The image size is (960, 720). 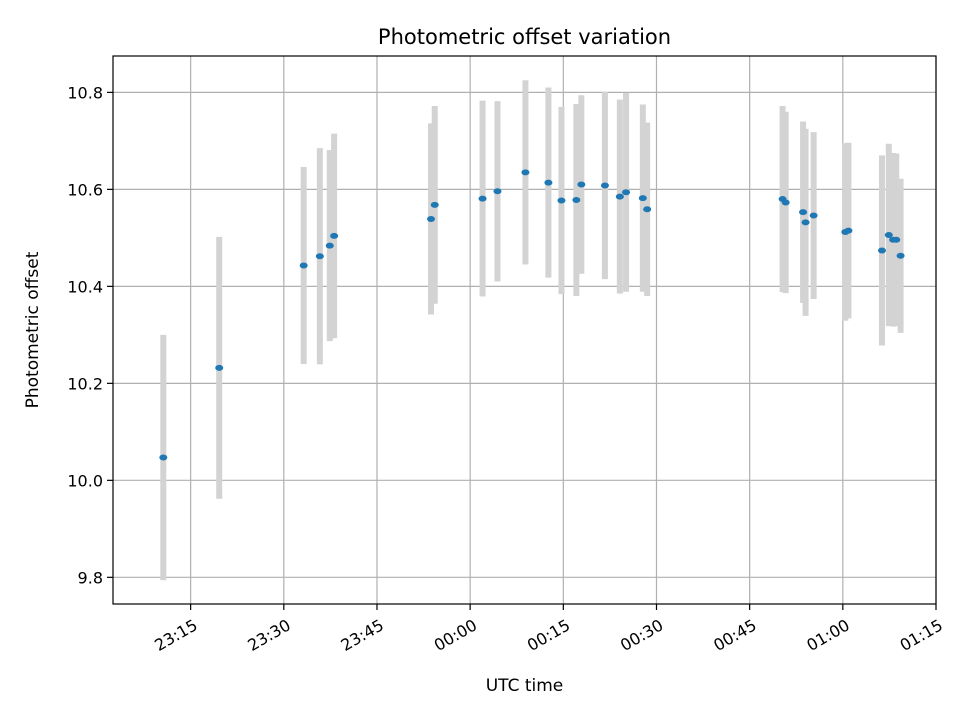 What do you see at coordinates (85, 189) in the screenshot?
I see `y-tick-label: 10.6` at bounding box center [85, 189].